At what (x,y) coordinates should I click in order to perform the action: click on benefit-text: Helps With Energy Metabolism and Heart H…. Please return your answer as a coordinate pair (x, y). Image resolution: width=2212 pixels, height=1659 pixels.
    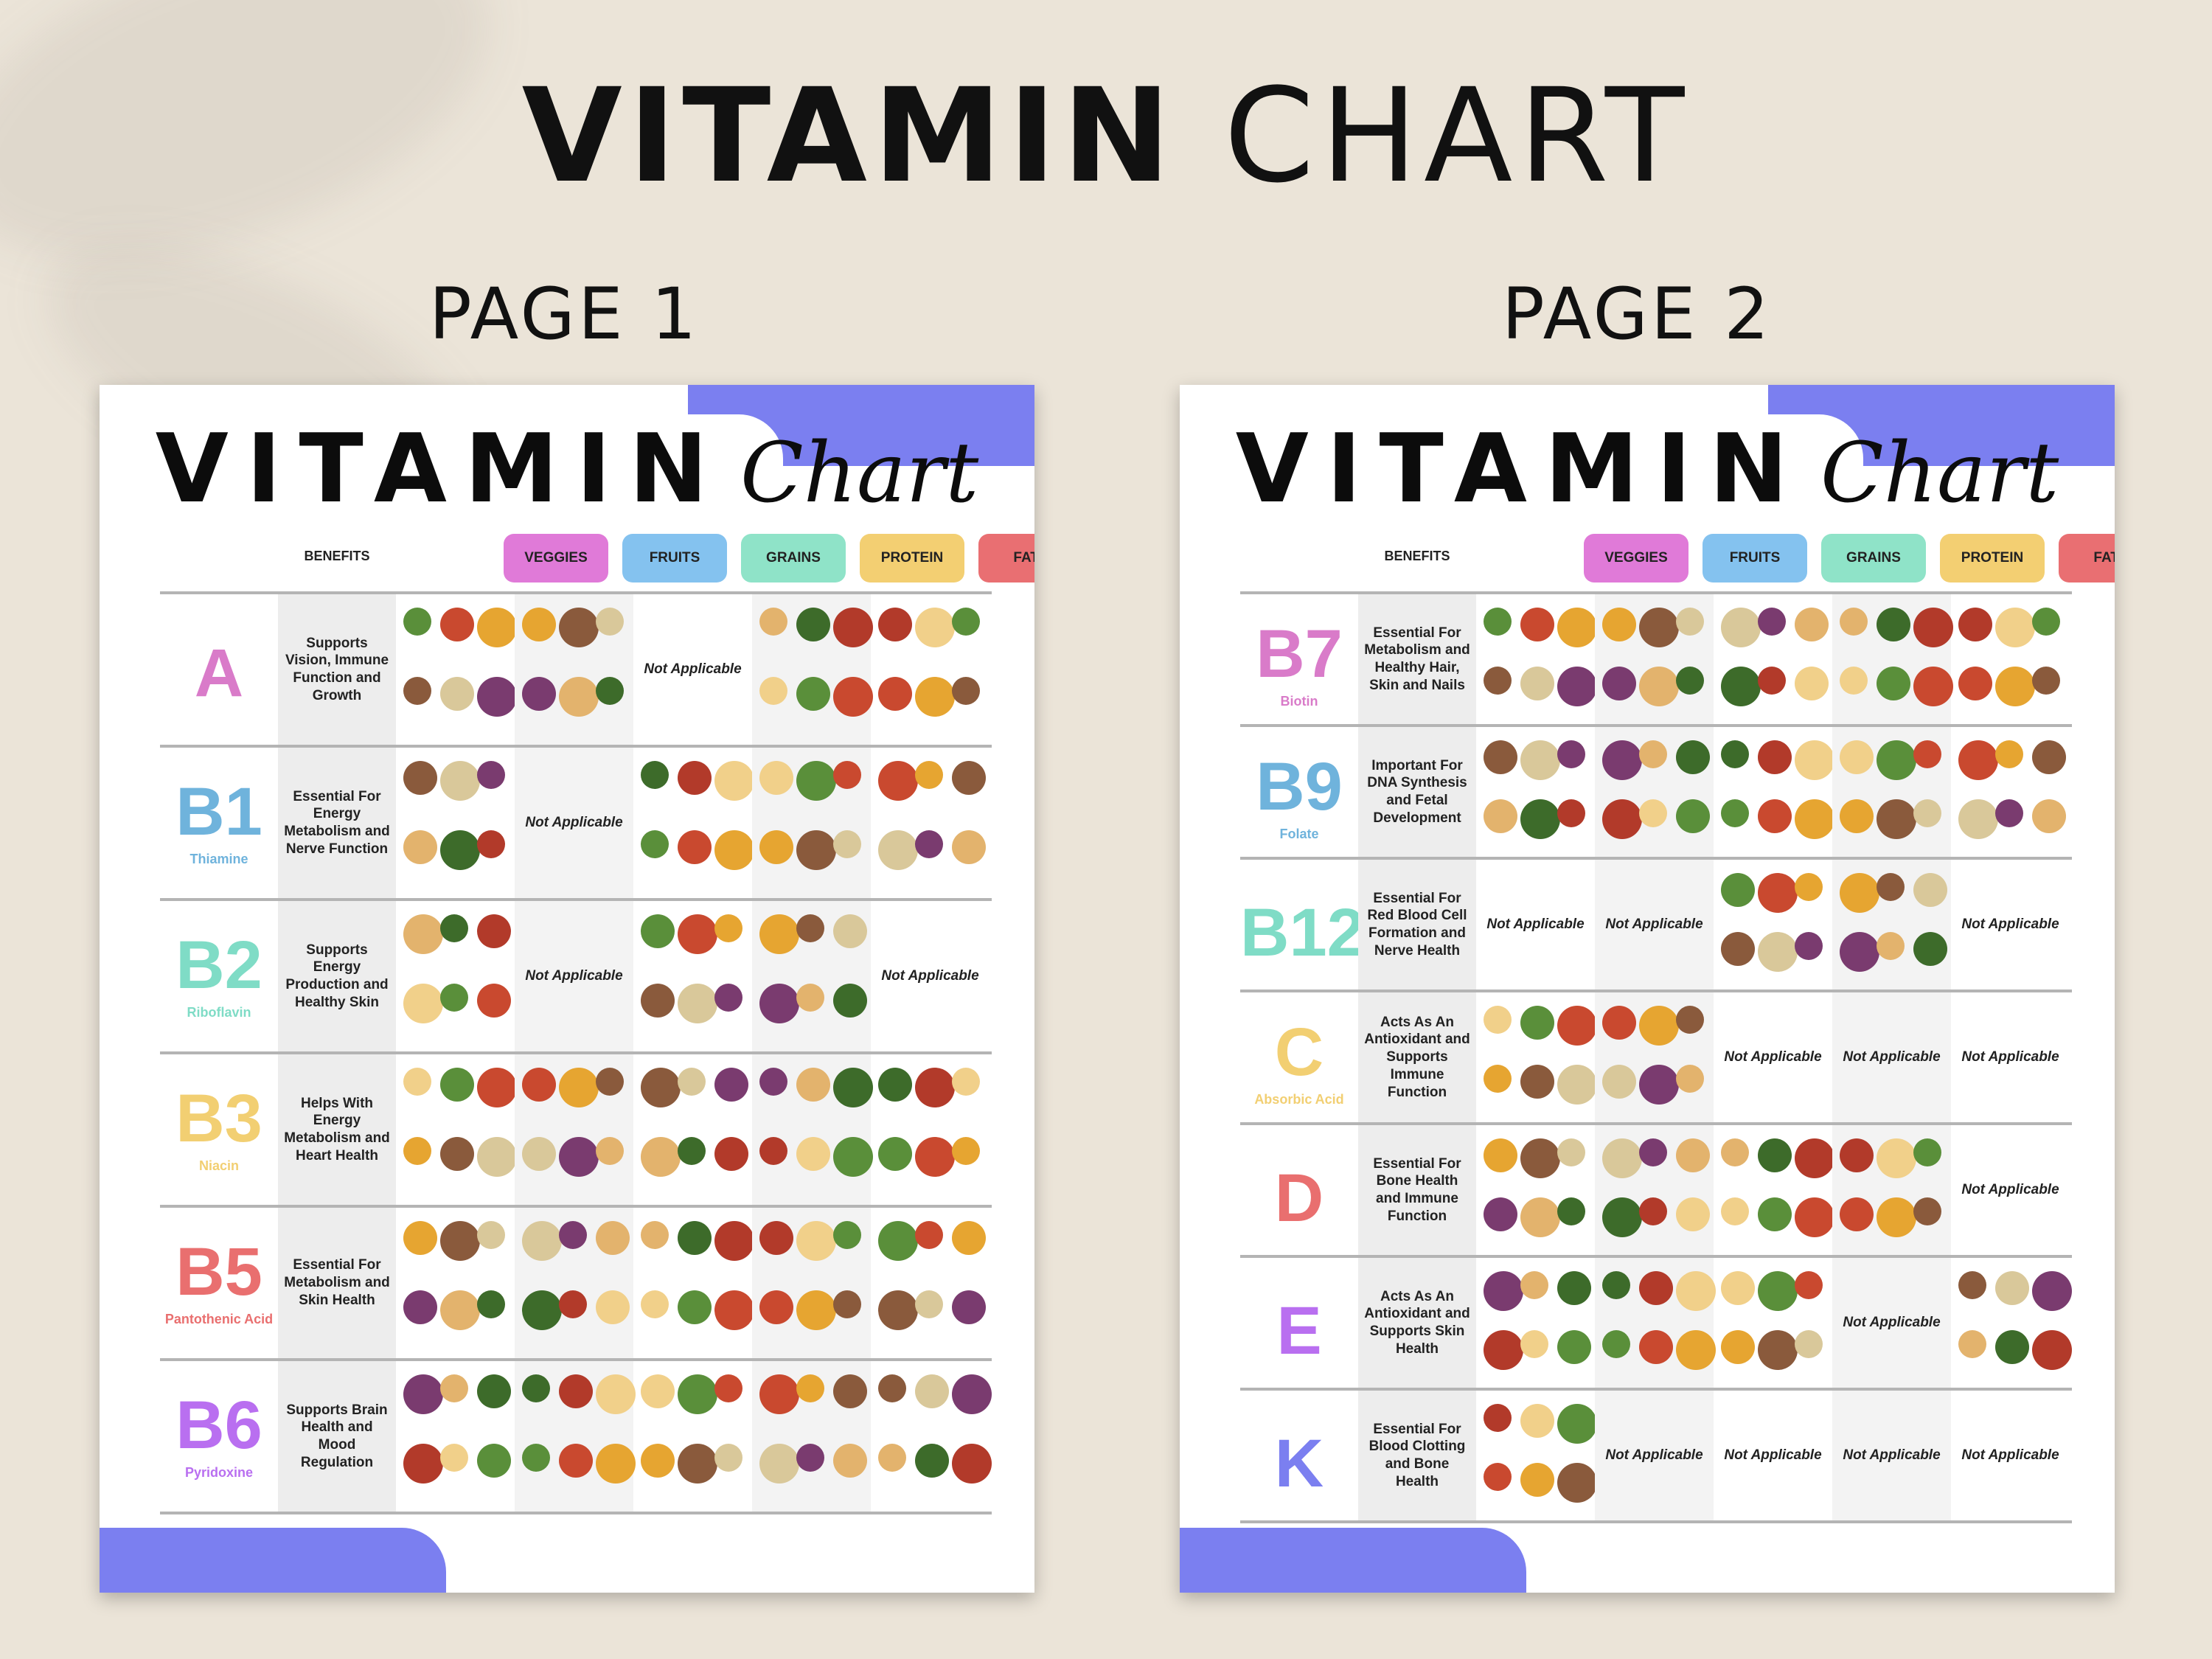
    Looking at the image, I should click on (337, 1129).